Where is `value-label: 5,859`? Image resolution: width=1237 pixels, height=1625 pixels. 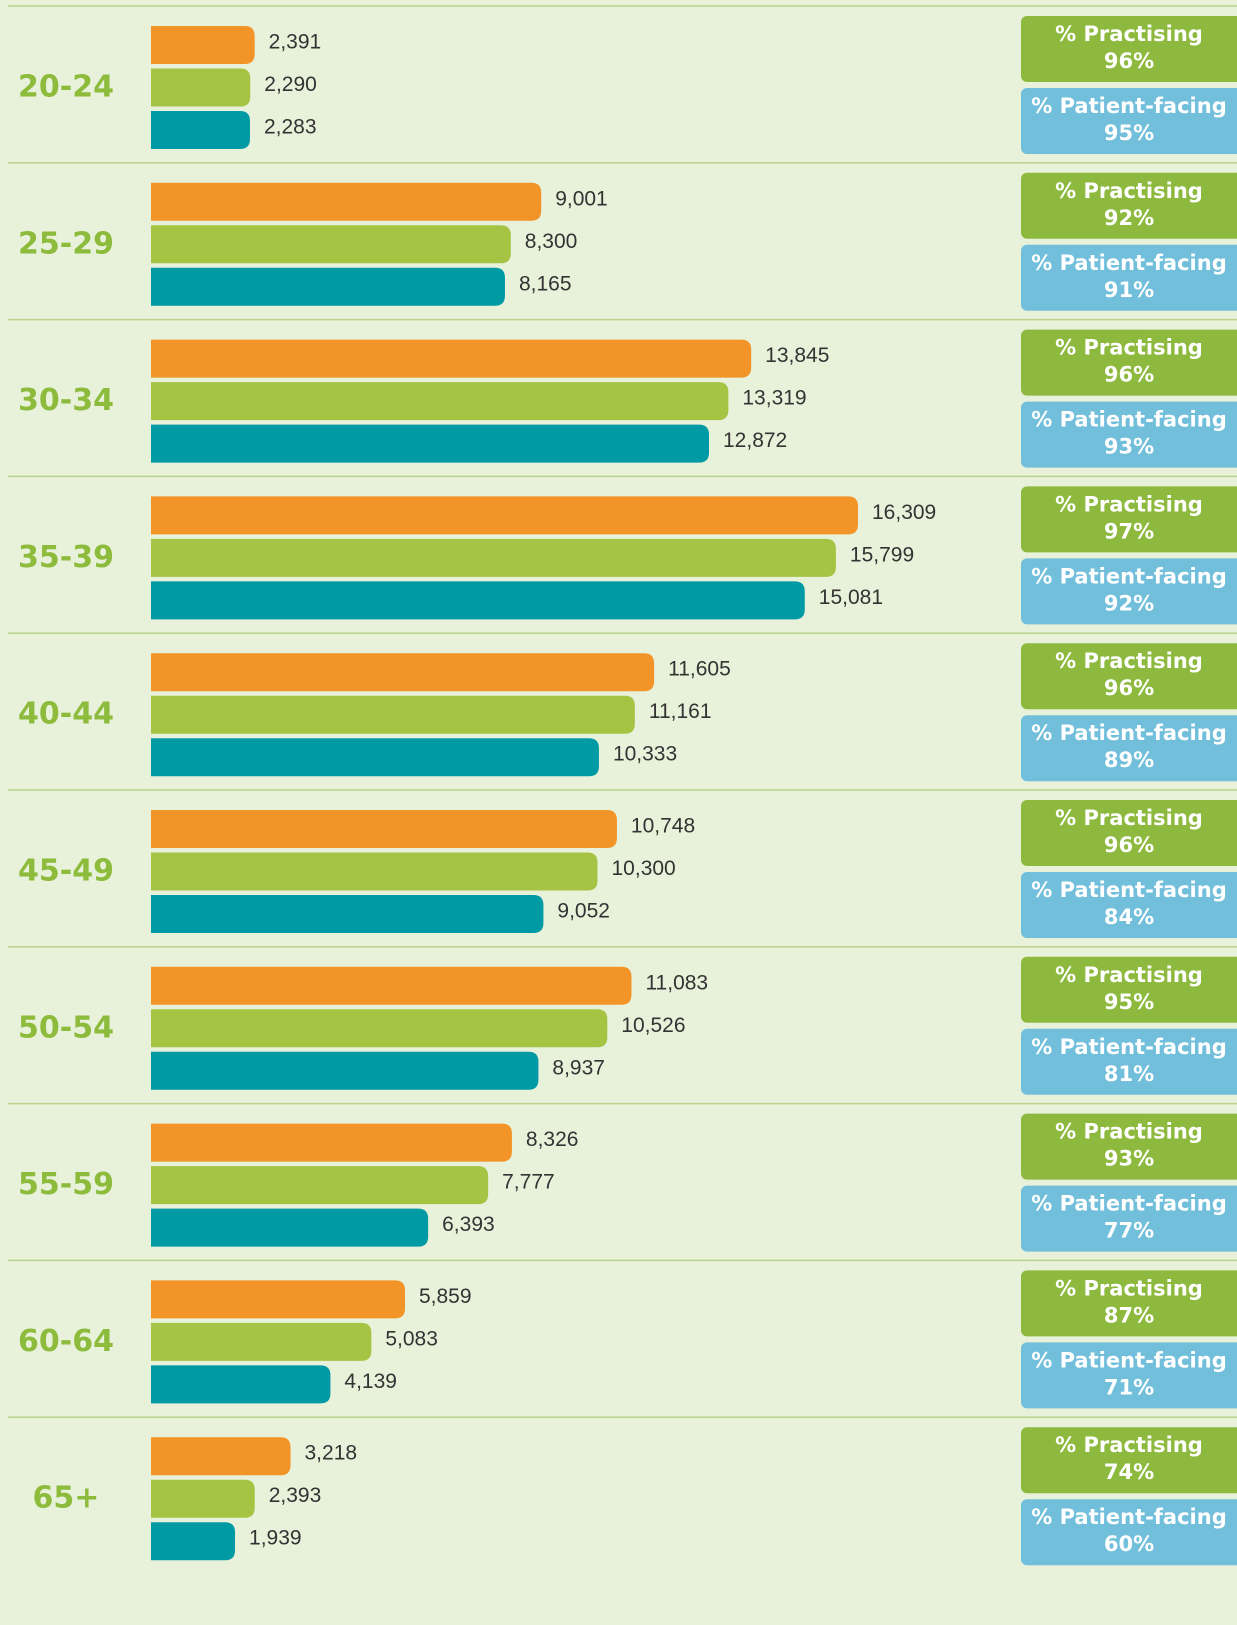 value-label: 5,859 is located at coordinates (445, 1296).